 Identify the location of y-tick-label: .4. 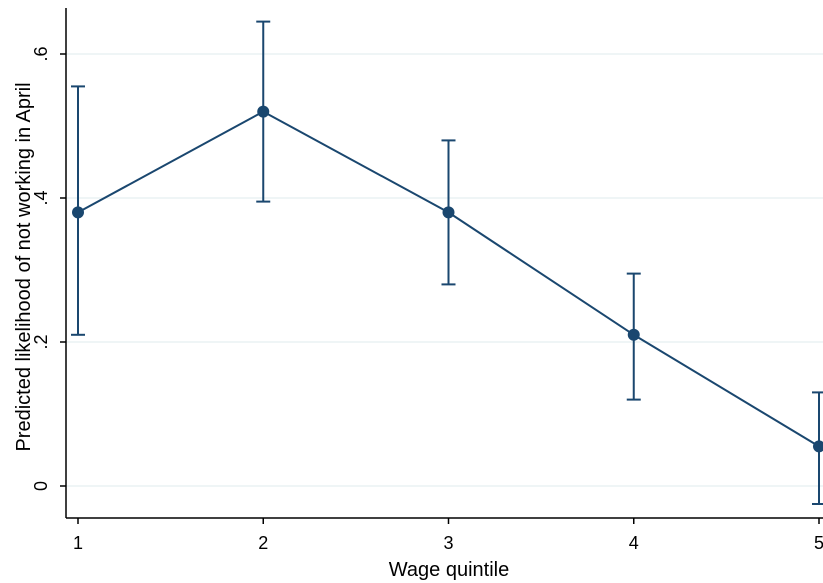
(41, 197).